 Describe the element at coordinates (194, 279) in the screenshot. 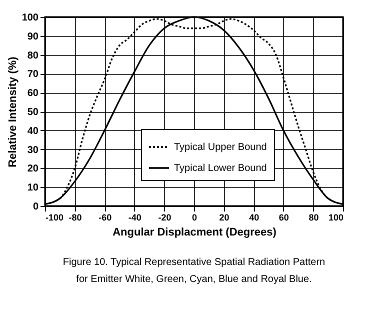

I see `text: for Emitter White, Green, Cyan, Blue and Royal Blue.` at that location.